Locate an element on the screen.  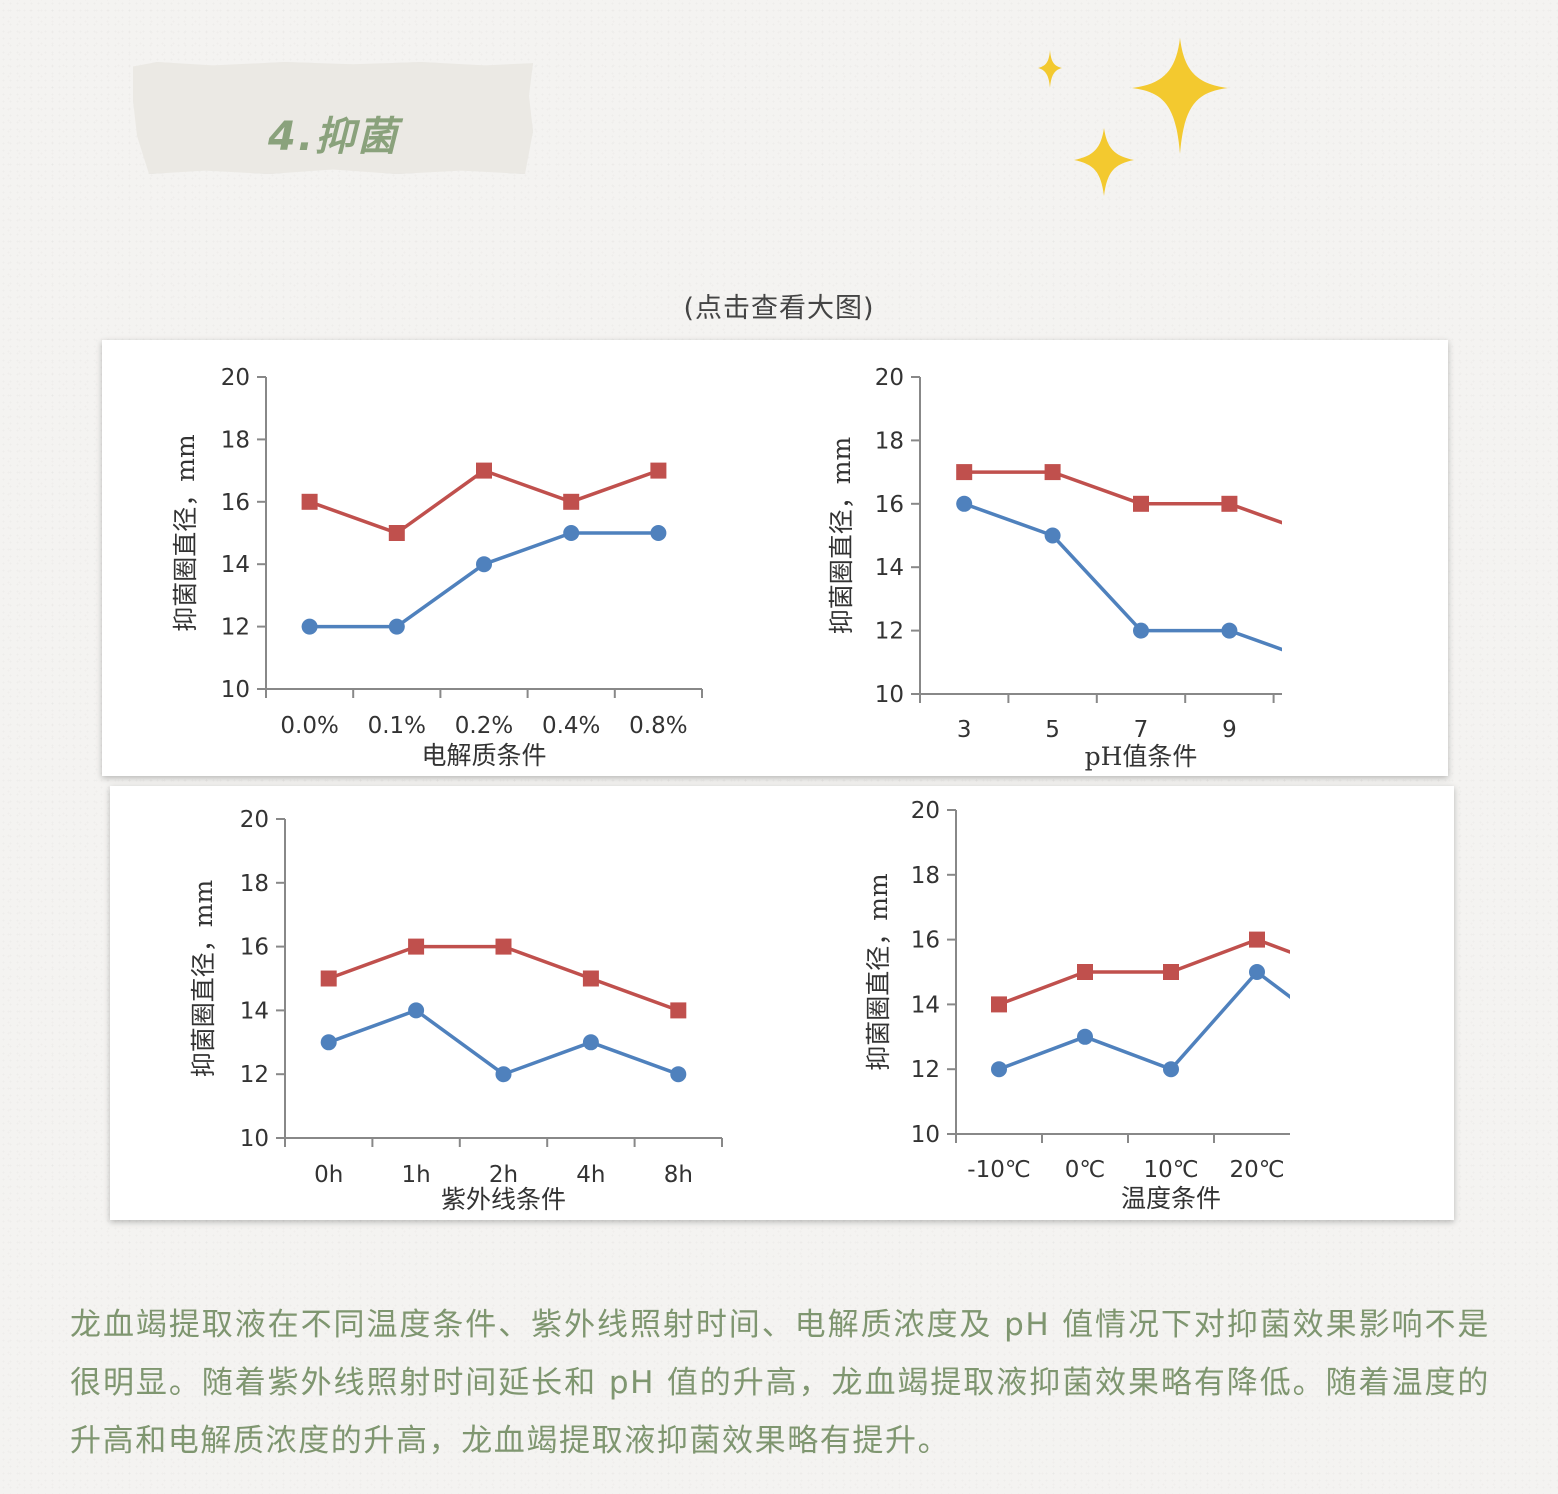
x-tick-label: 5 is located at coordinates (1052, 730).